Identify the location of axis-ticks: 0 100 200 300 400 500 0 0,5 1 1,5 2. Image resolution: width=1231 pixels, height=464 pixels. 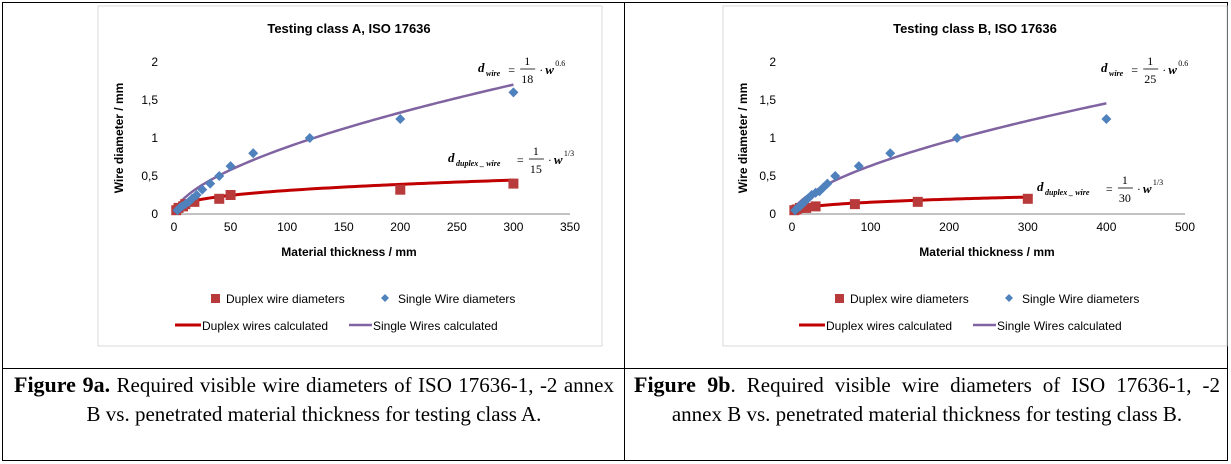
(977, 144).